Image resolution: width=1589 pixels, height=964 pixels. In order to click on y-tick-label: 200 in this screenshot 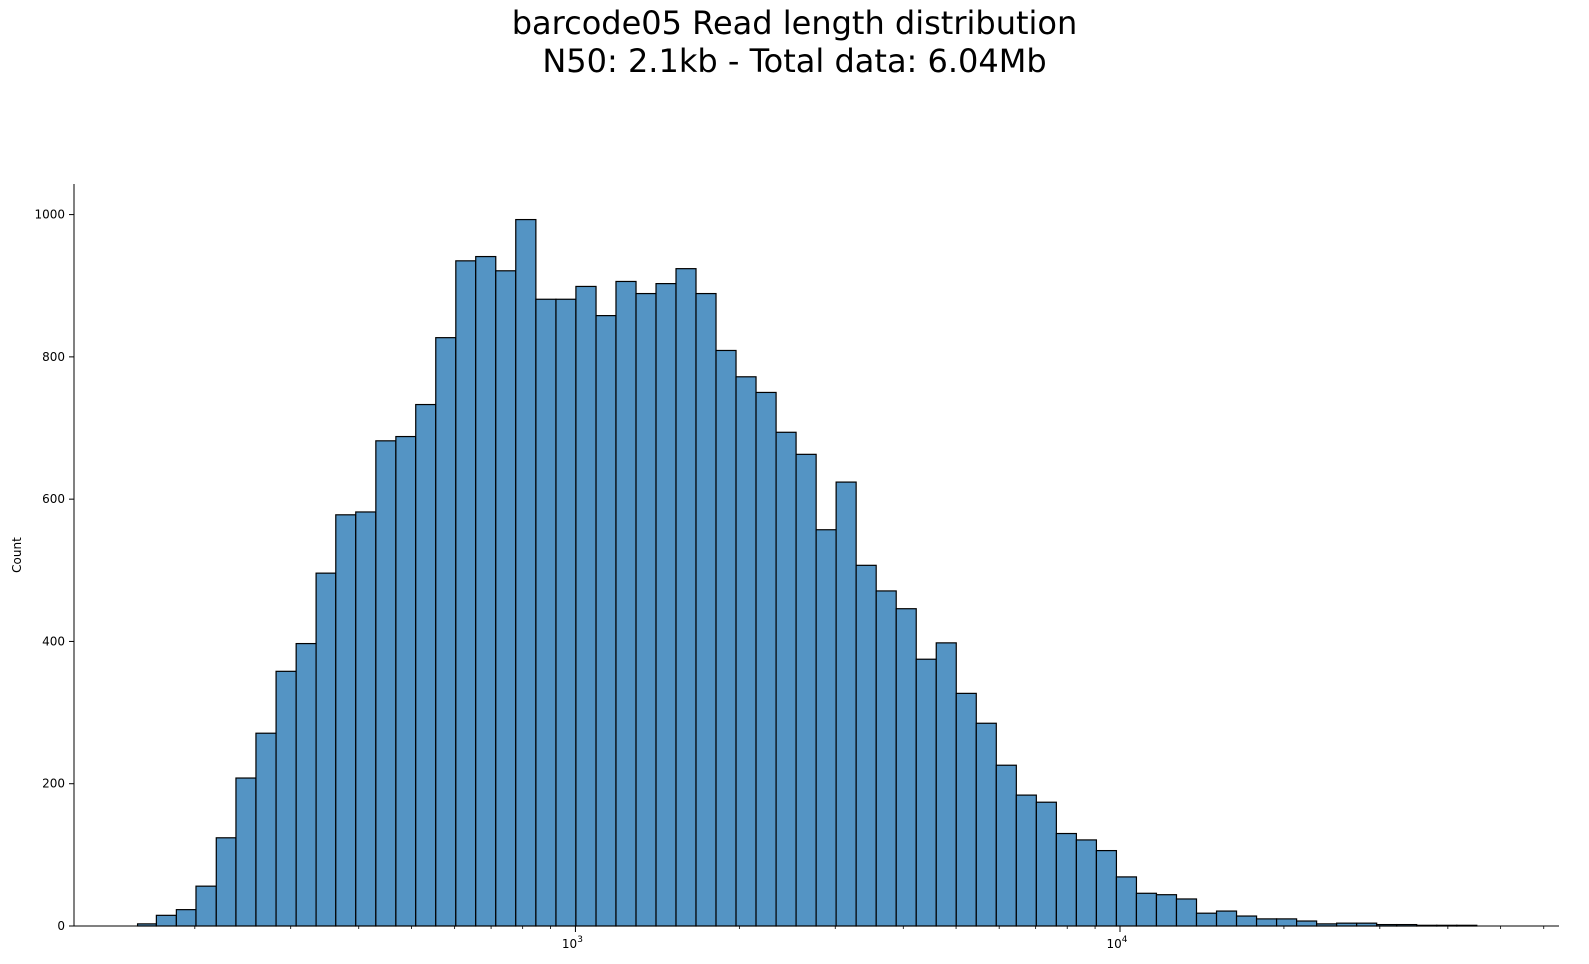, I will do `click(53, 784)`.